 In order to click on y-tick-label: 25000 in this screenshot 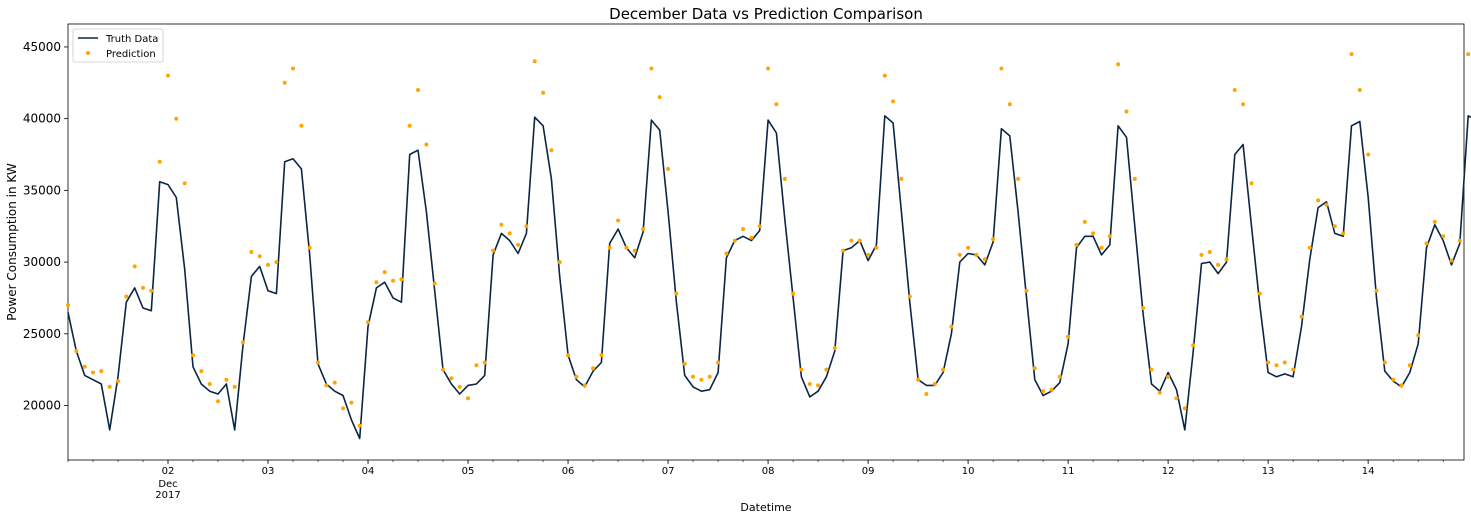, I will do `click(42, 334)`.